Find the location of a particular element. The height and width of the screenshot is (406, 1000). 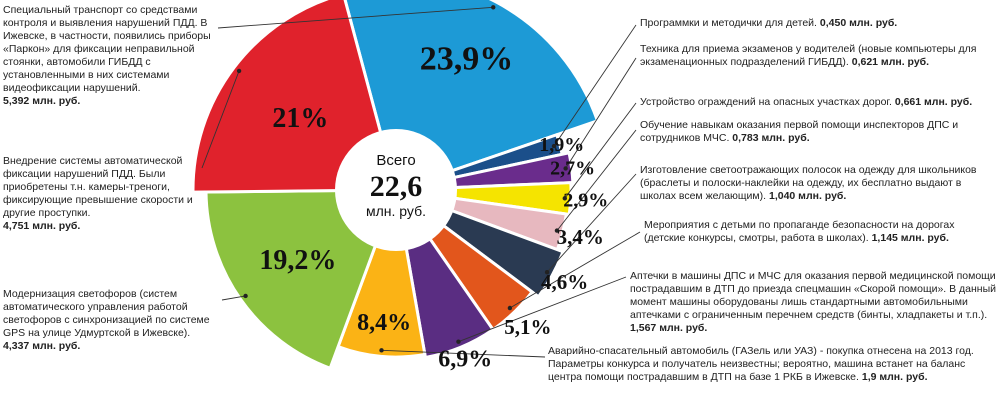

slice-percent-label: 4,6% is located at coordinates (564, 282).